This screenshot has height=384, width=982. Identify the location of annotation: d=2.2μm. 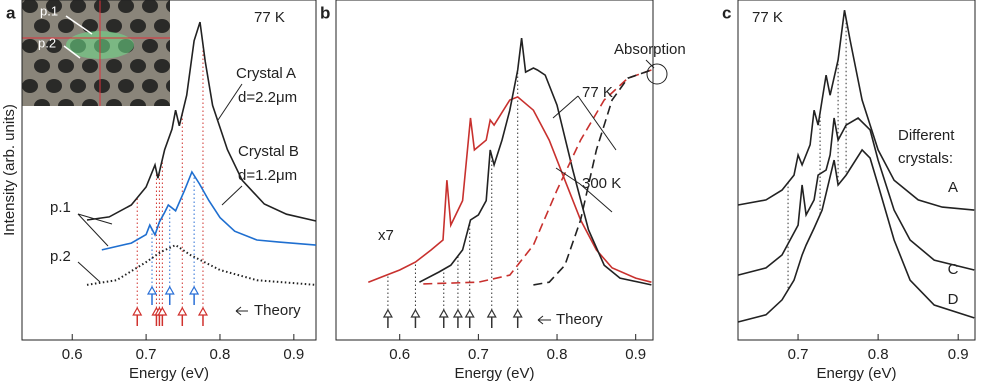
(267, 97).